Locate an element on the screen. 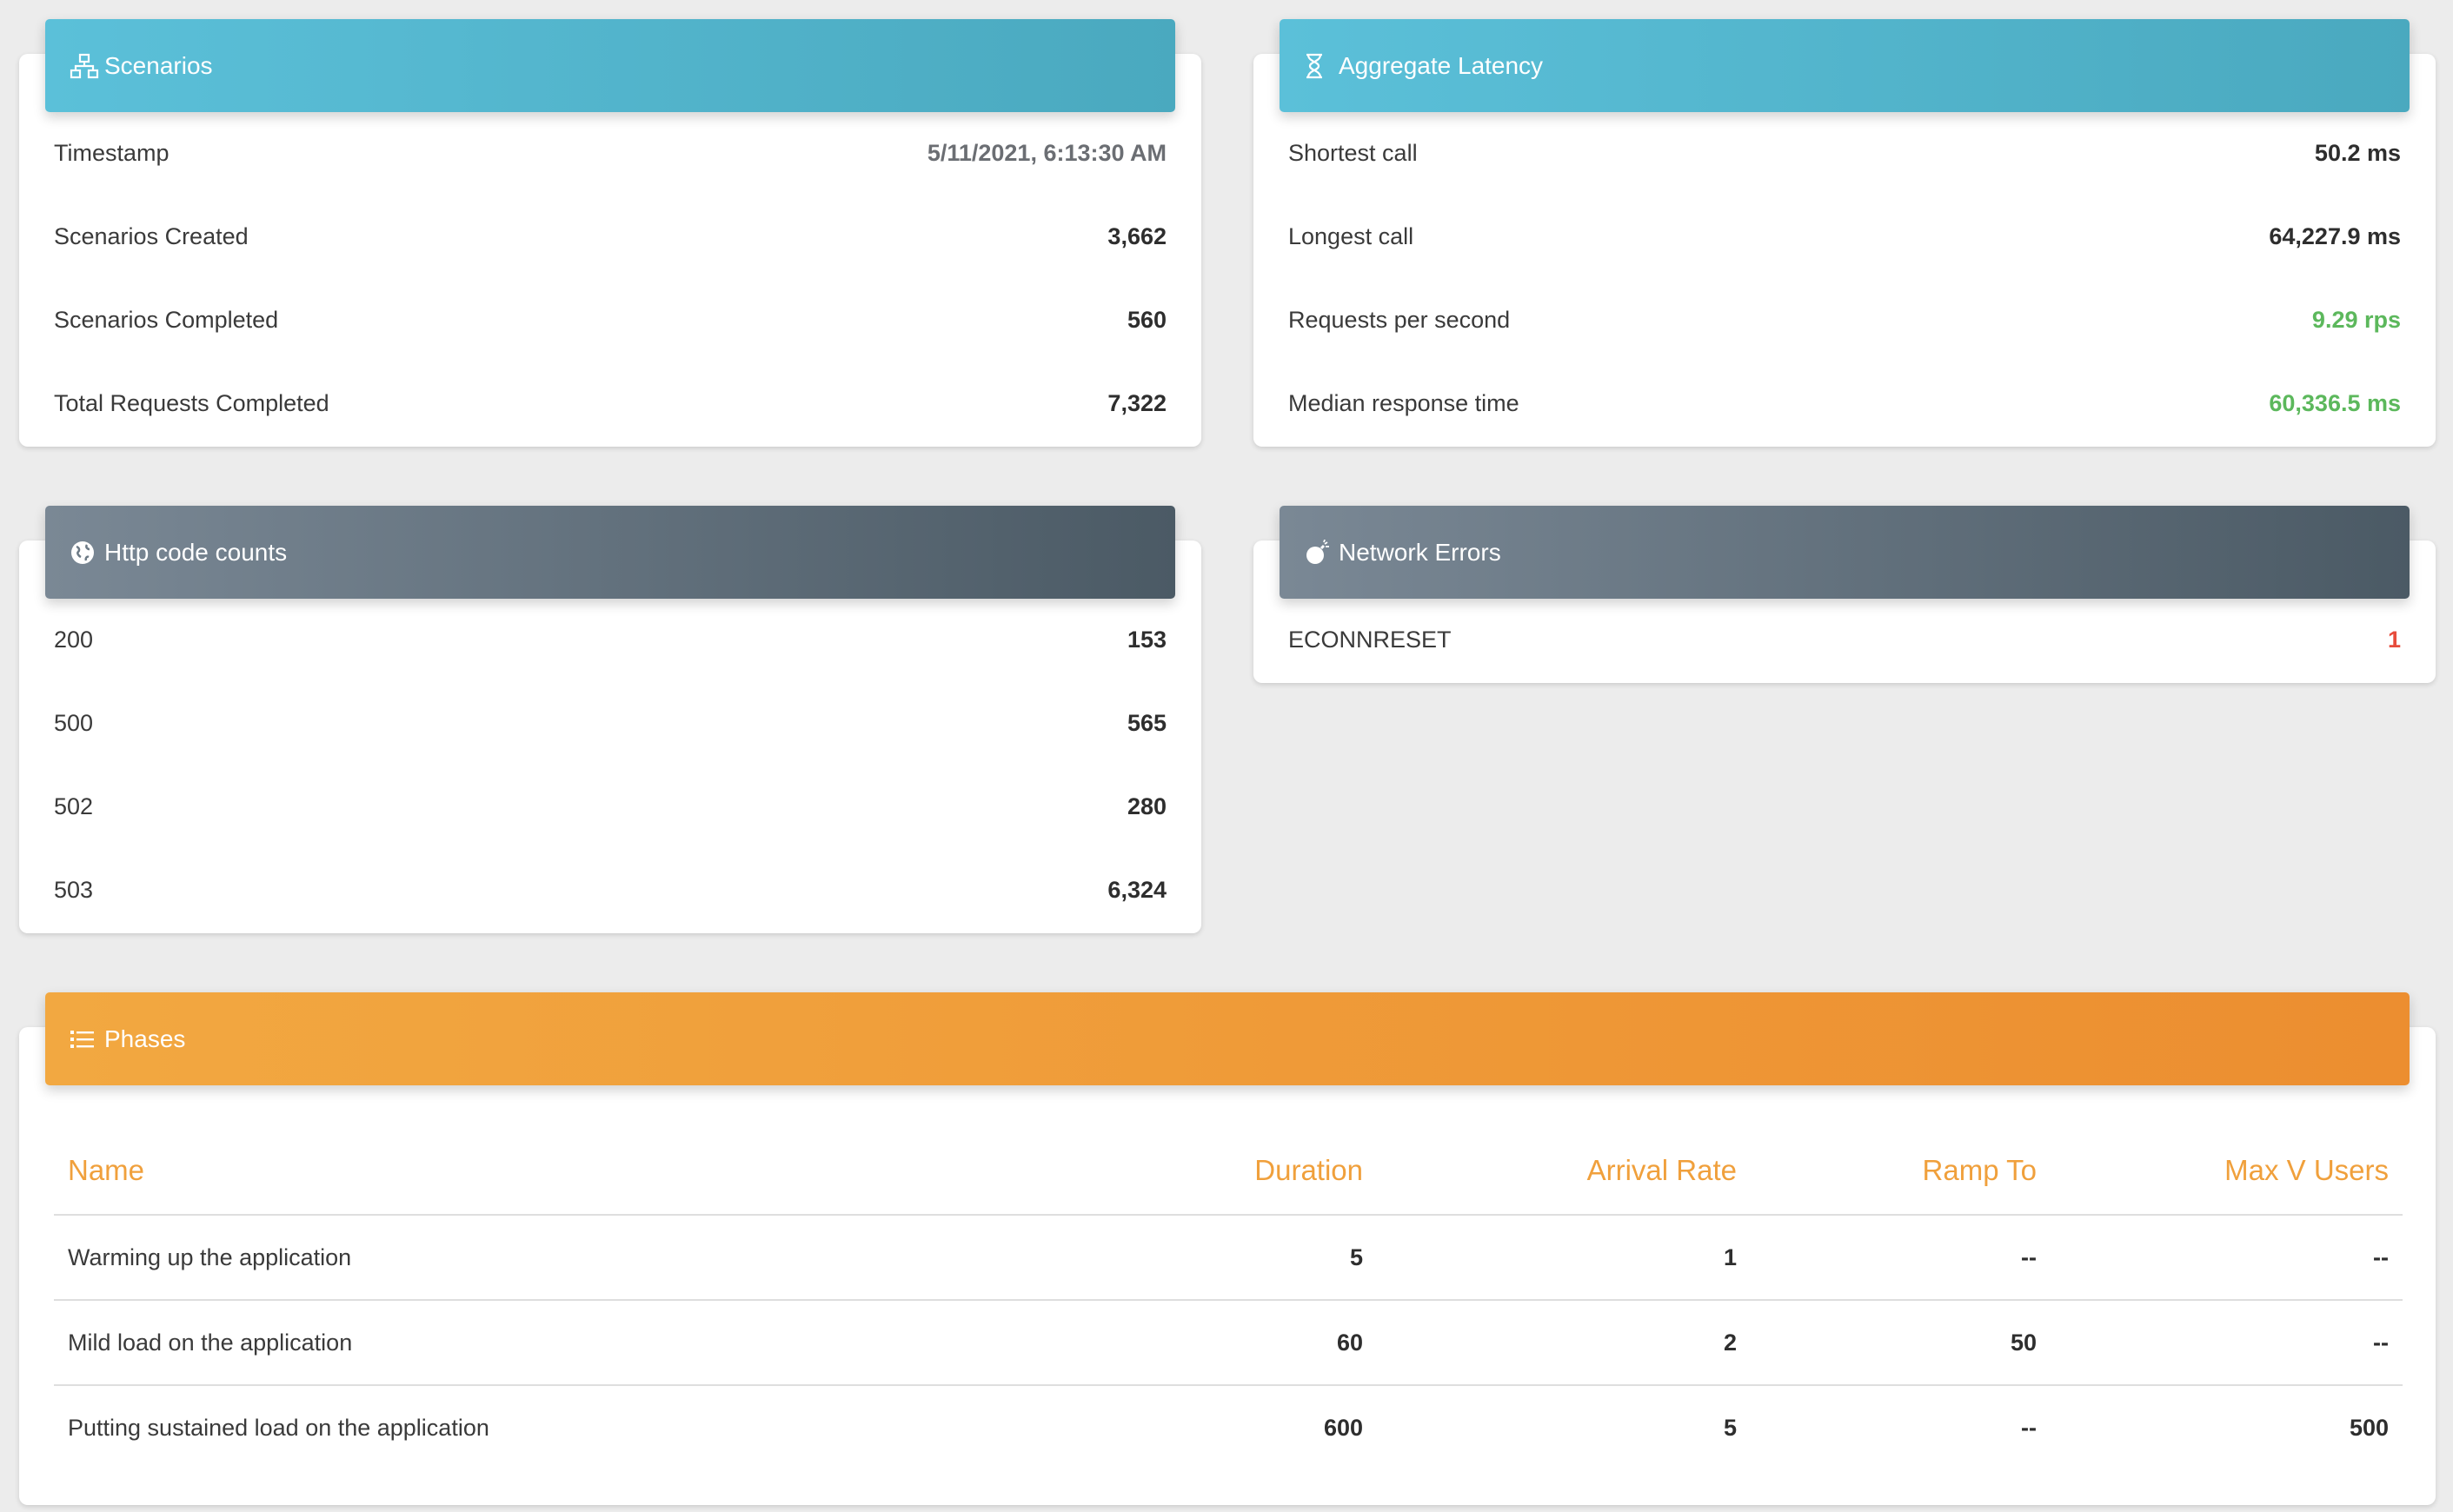 This screenshot has height=1512, width=2453. column-header-max-v-users: Max V Users is located at coordinates (2227, 1171).